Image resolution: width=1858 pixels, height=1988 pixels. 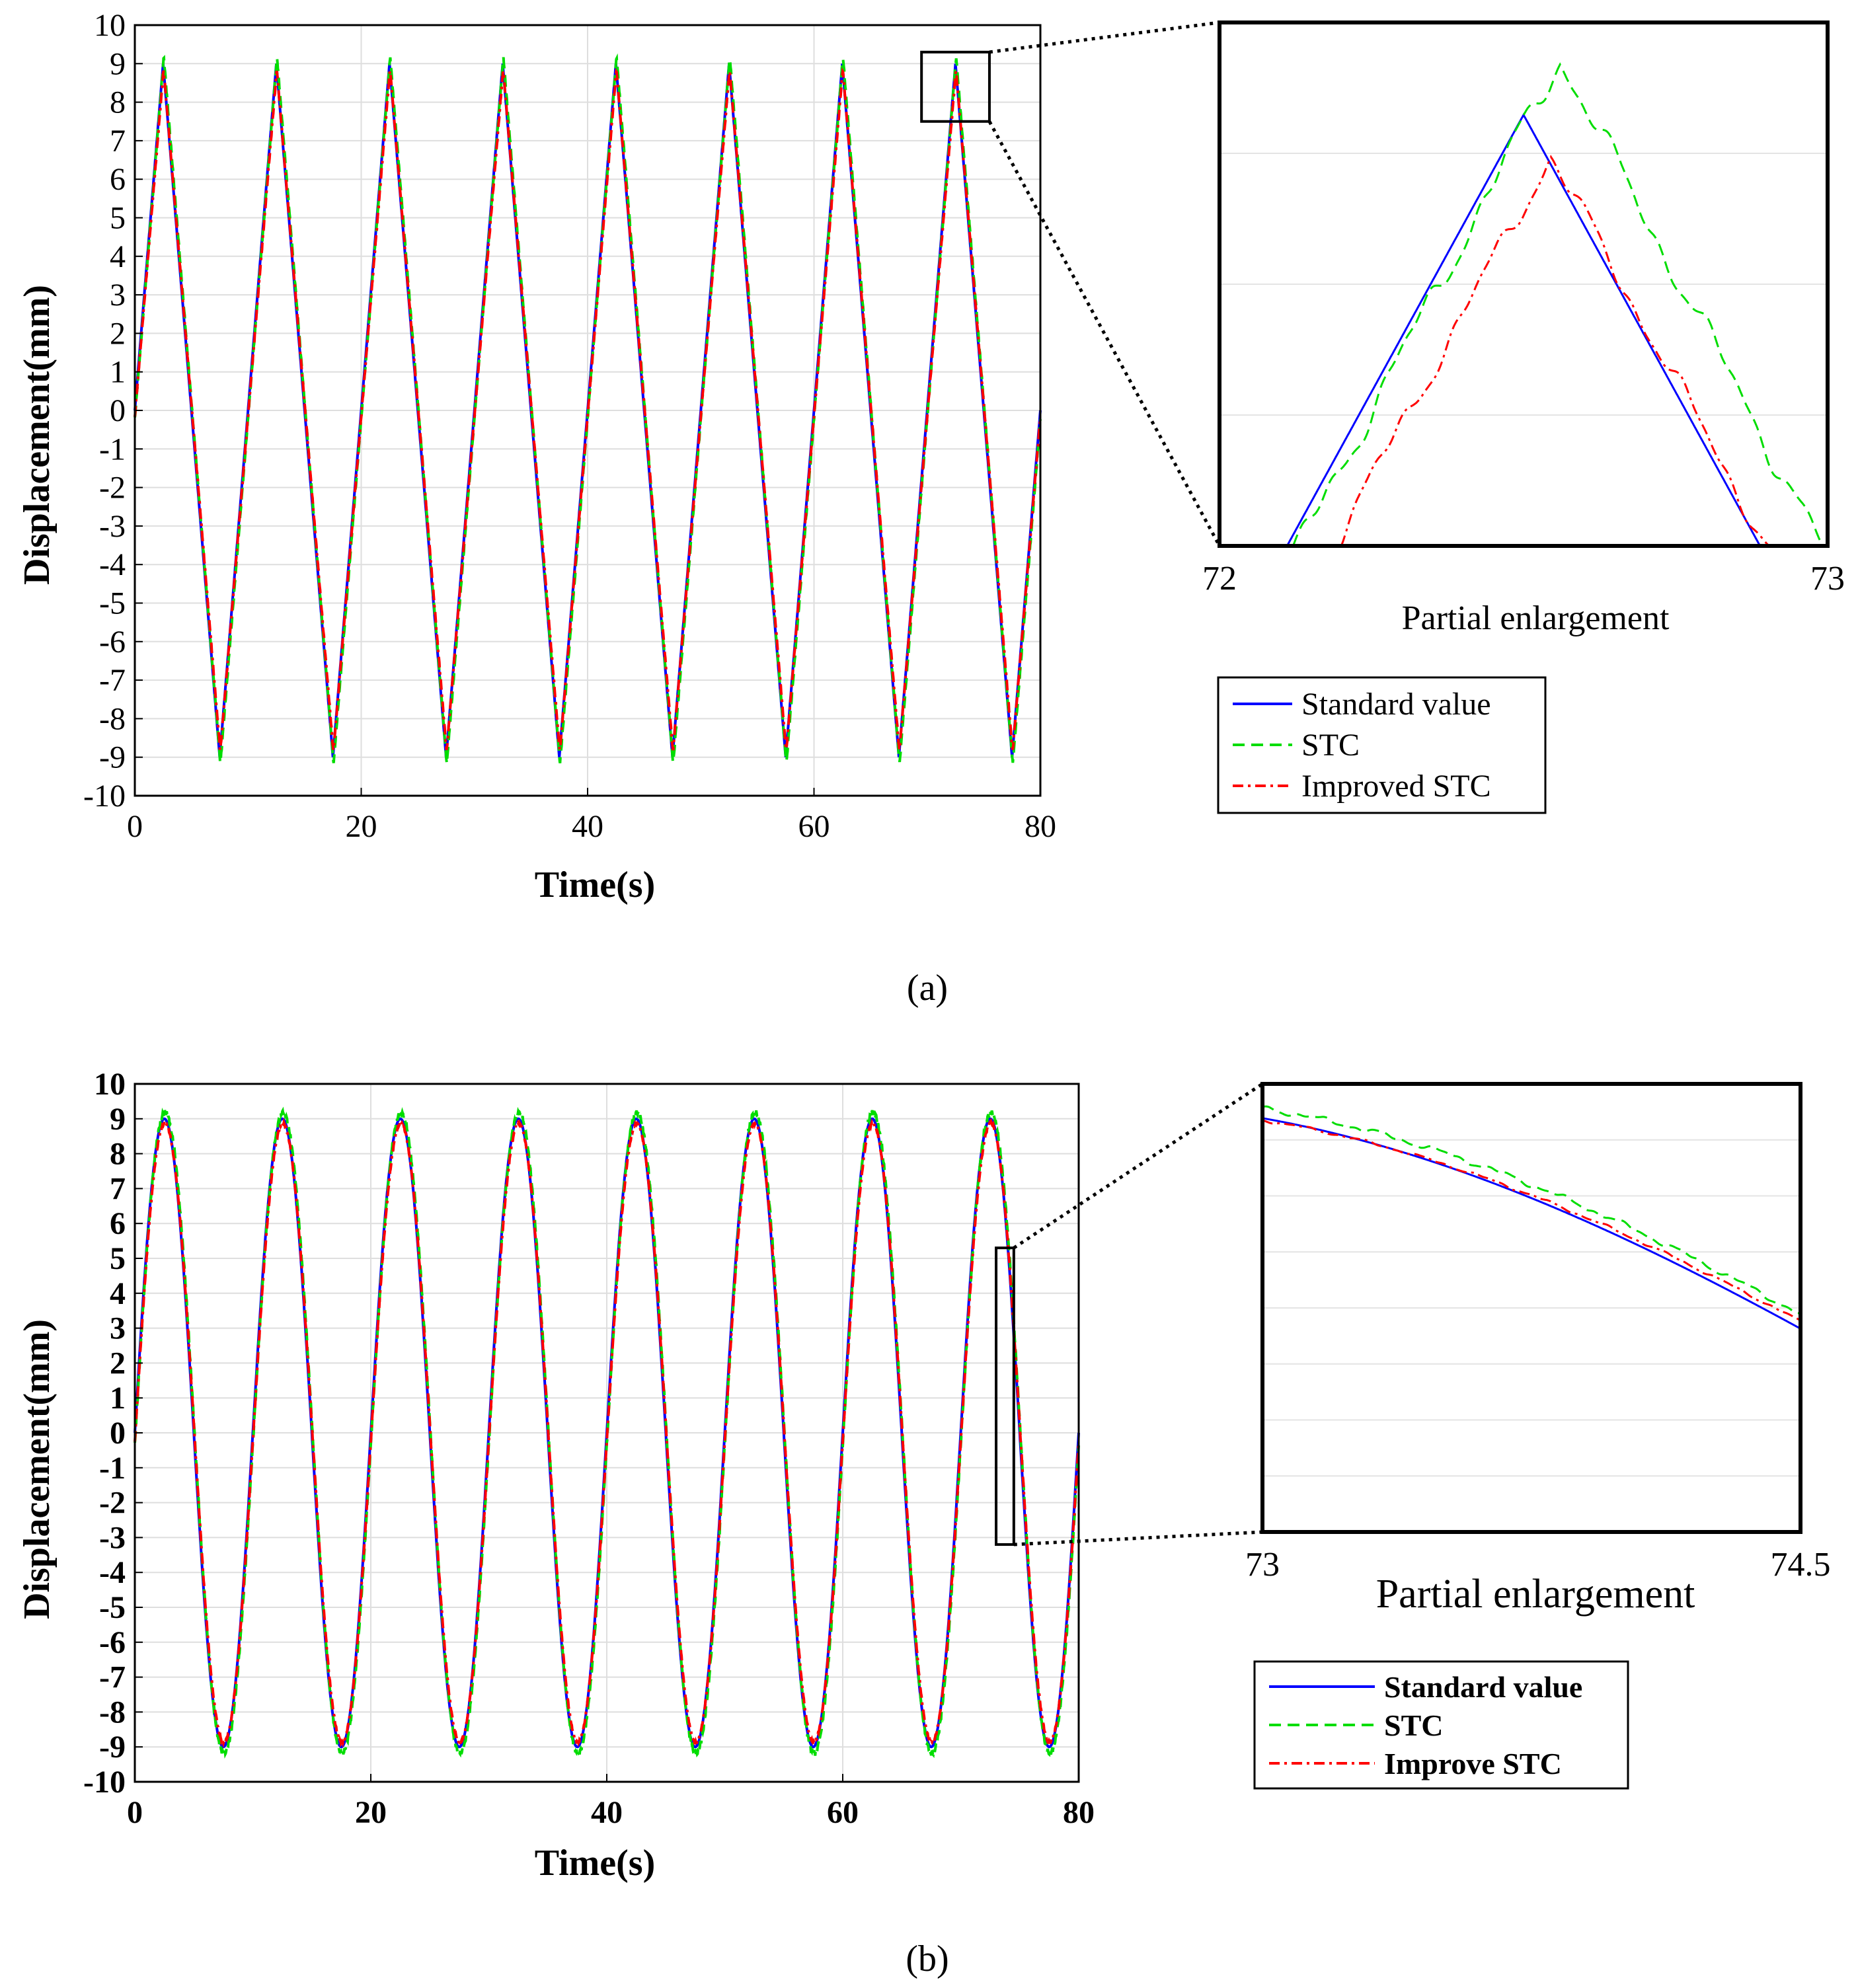 I want to click on panel-a-xlabel: Time(s), so click(x=595, y=884).